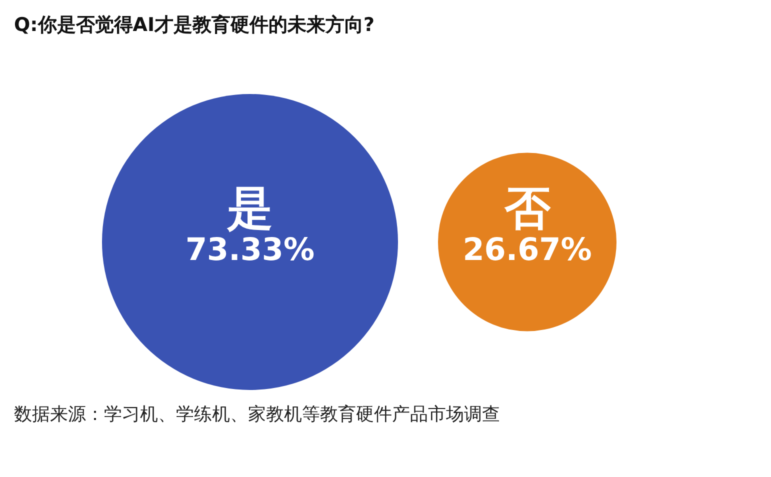 The height and width of the screenshot is (477, 771). What do you see at coordinates (249, 208) in the screenshot?
I see `category-label: 是` at bounding box center [249, 208].